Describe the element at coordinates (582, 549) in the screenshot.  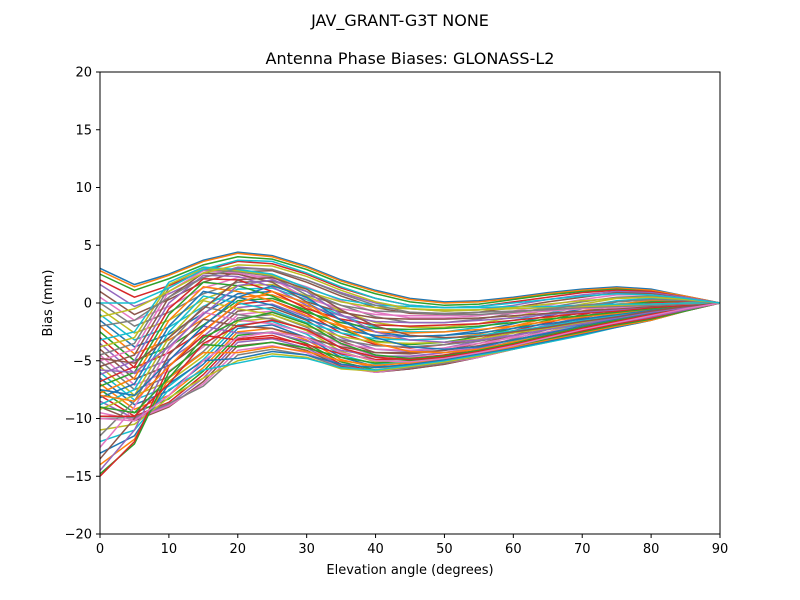
I see `x-tick-label: 70` at that location.